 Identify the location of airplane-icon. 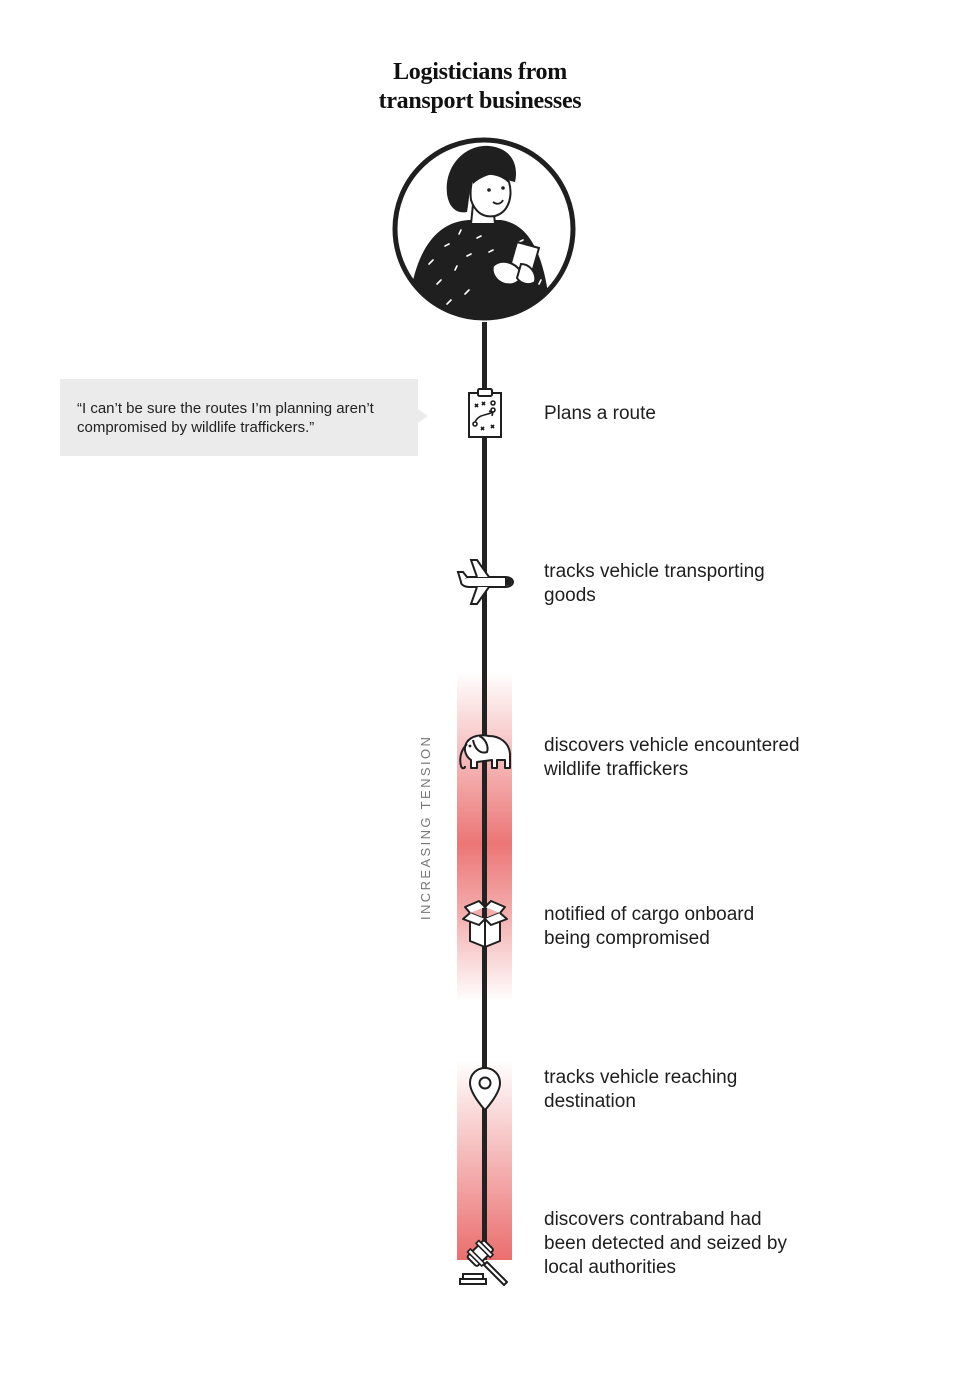
(485, 582).